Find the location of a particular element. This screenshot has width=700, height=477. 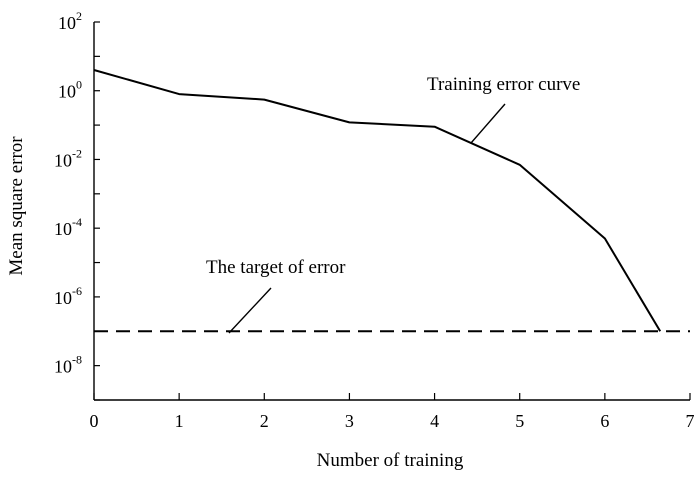

y-tick-exponent: -8 is located at coordinates (77, 360).